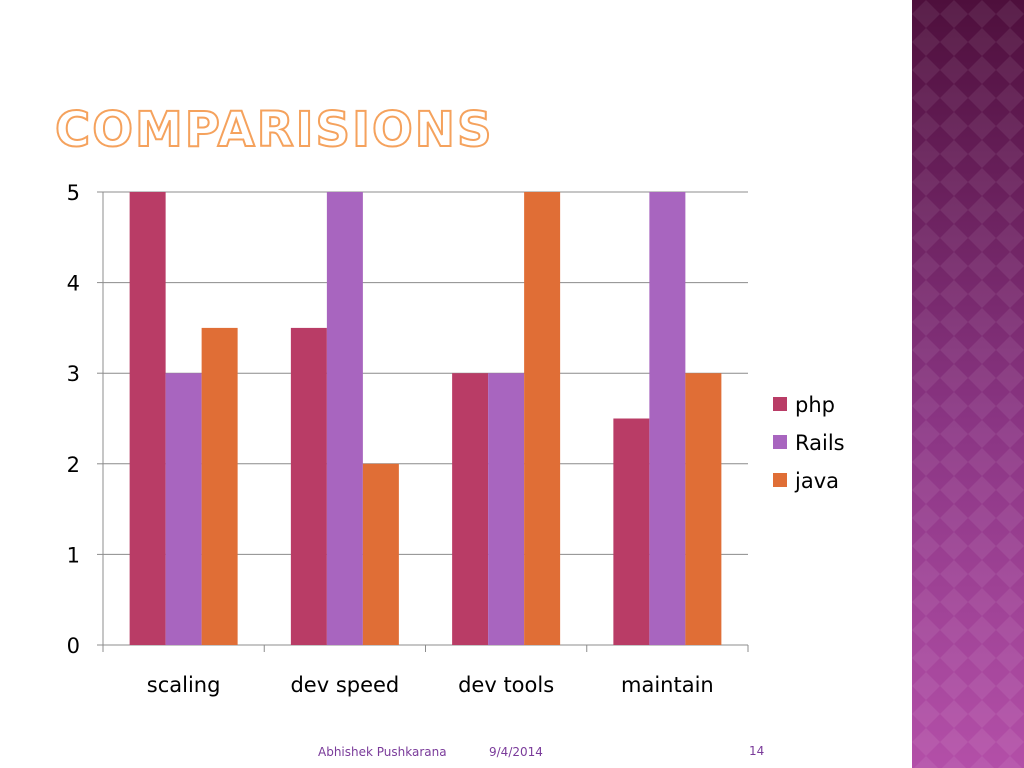  What do you see at coordinates (147, 418) in the screenshot?
I see `bar-php-scaling` at bounding box center [147, 418].